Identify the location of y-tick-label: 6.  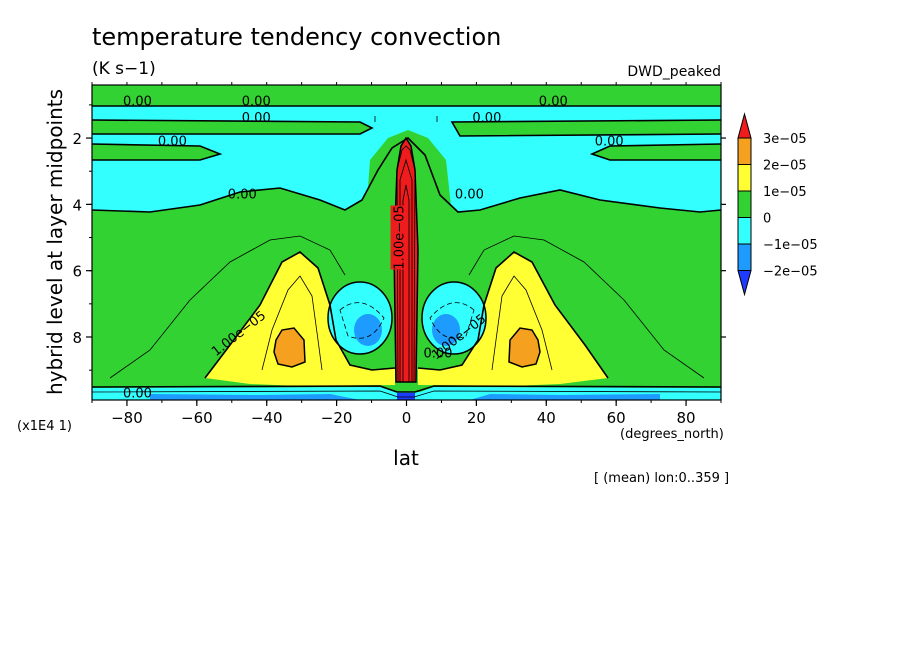
(77, 272).